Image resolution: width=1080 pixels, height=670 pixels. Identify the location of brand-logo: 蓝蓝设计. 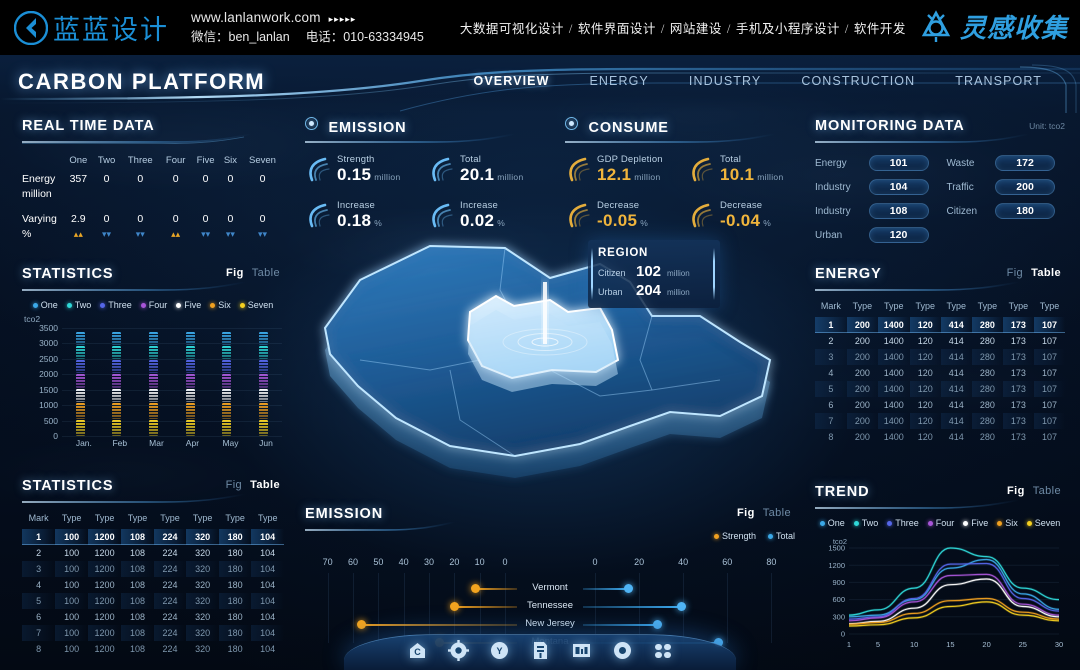
(91, 27).